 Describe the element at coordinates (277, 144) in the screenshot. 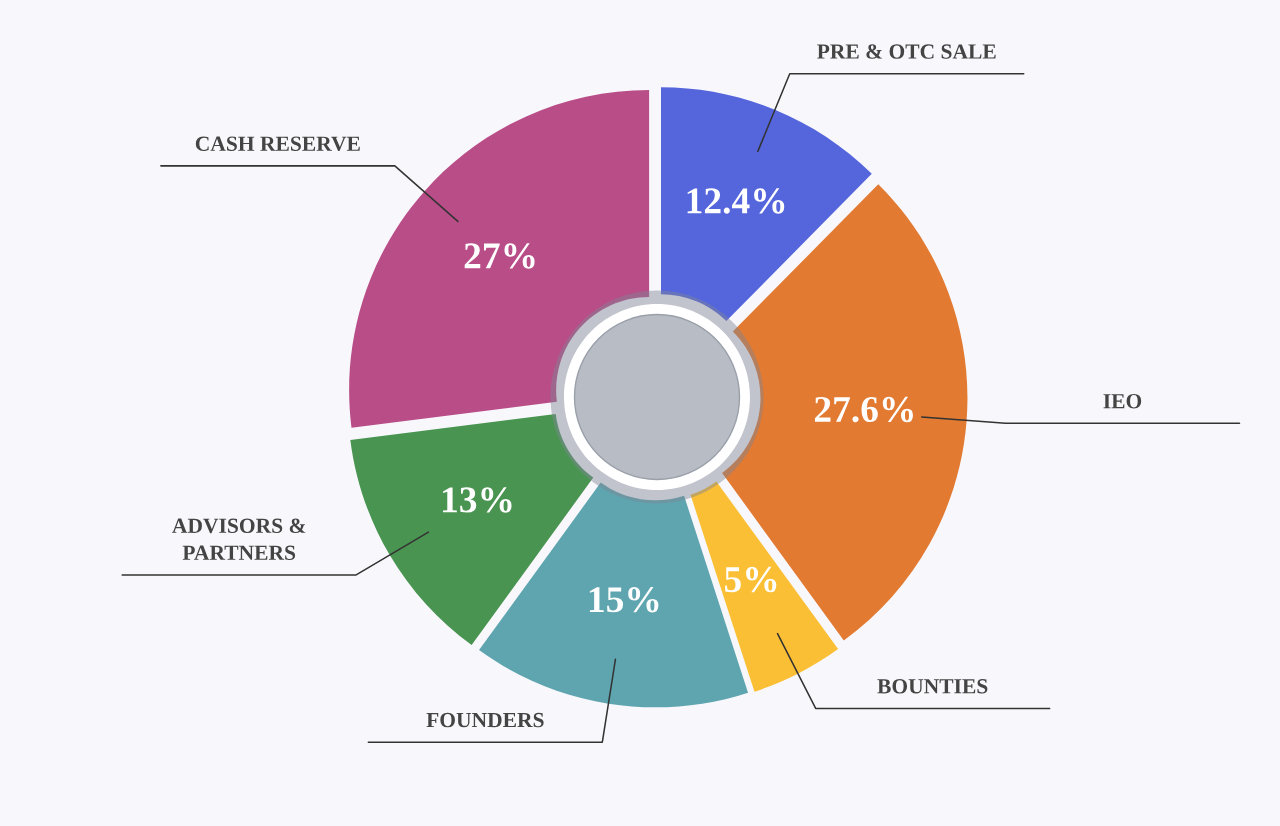

I see `slice-label: CASH RESERVE` at that location.